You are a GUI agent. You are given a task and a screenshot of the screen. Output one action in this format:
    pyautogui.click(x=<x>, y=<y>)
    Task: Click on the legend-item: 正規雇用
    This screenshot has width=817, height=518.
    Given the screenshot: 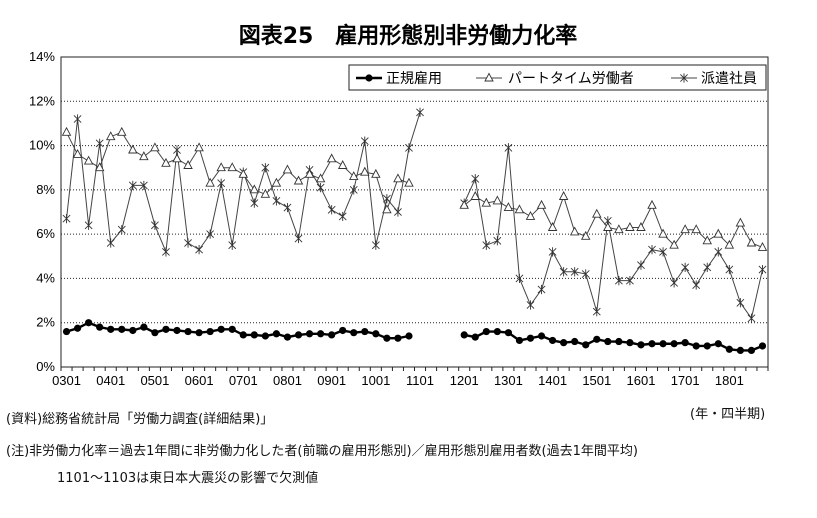 What is the action you would take?
    pyautogui.click(x=399, y=78)
    